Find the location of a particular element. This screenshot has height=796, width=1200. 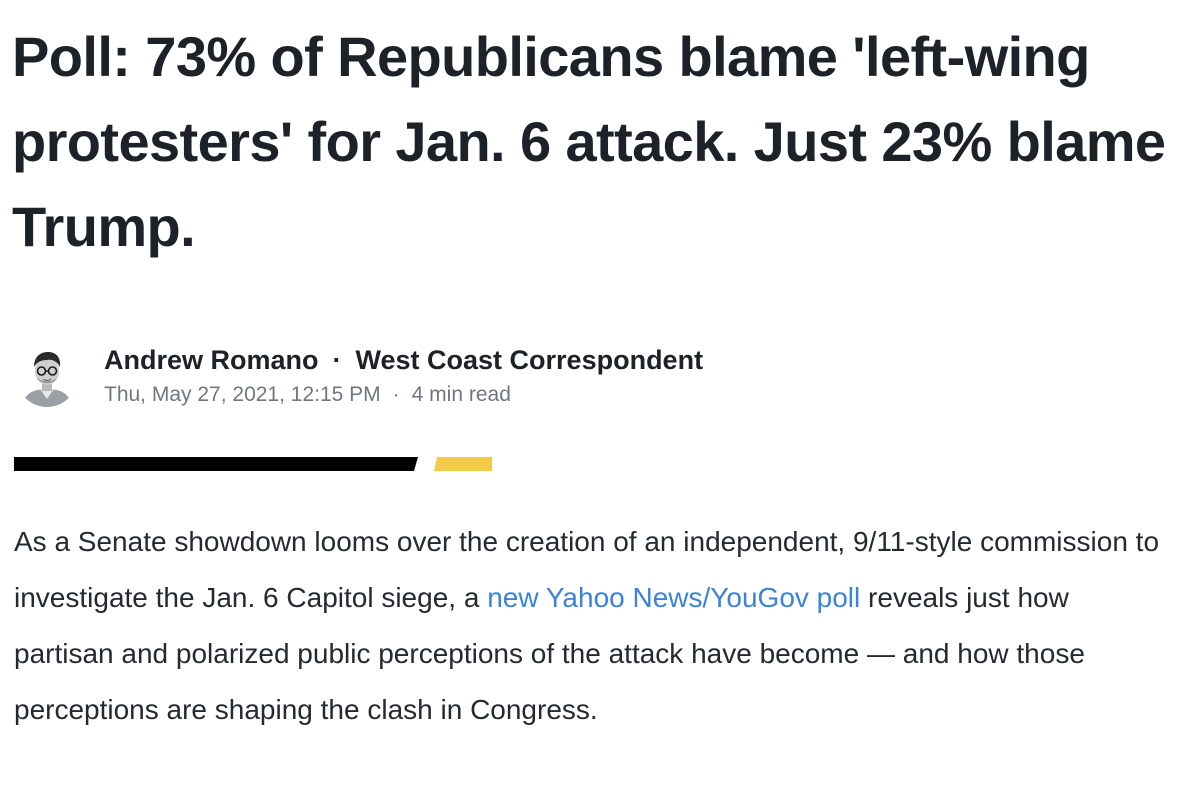

read-time: 4 min read is located at coordinates (461, 394).